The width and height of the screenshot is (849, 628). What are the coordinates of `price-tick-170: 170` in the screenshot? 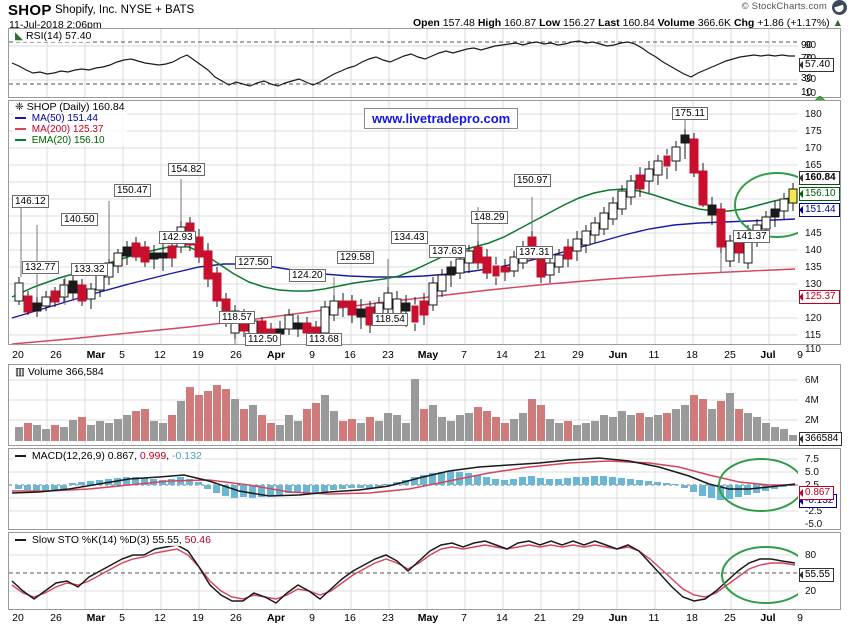 It's located at (813, 148).